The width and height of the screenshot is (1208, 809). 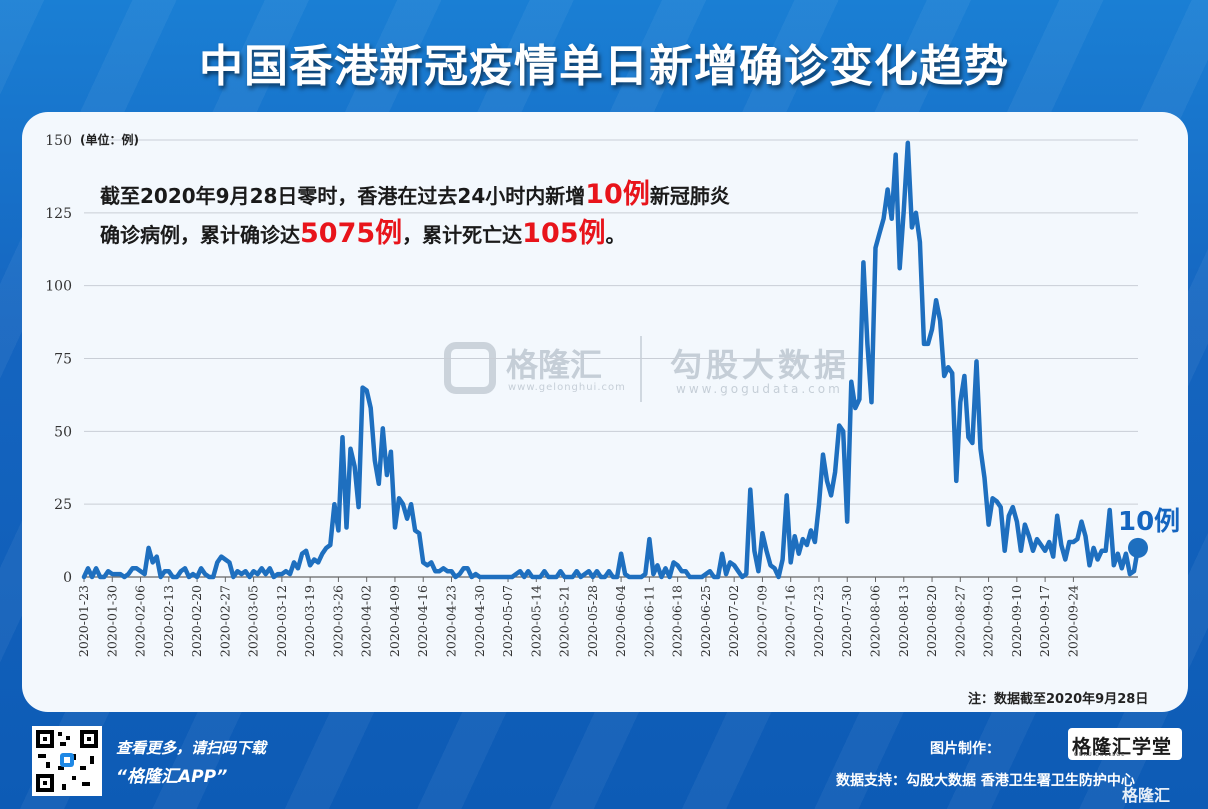 I want to click on gelonghui-logo-icon, so click(x=470, y=368).